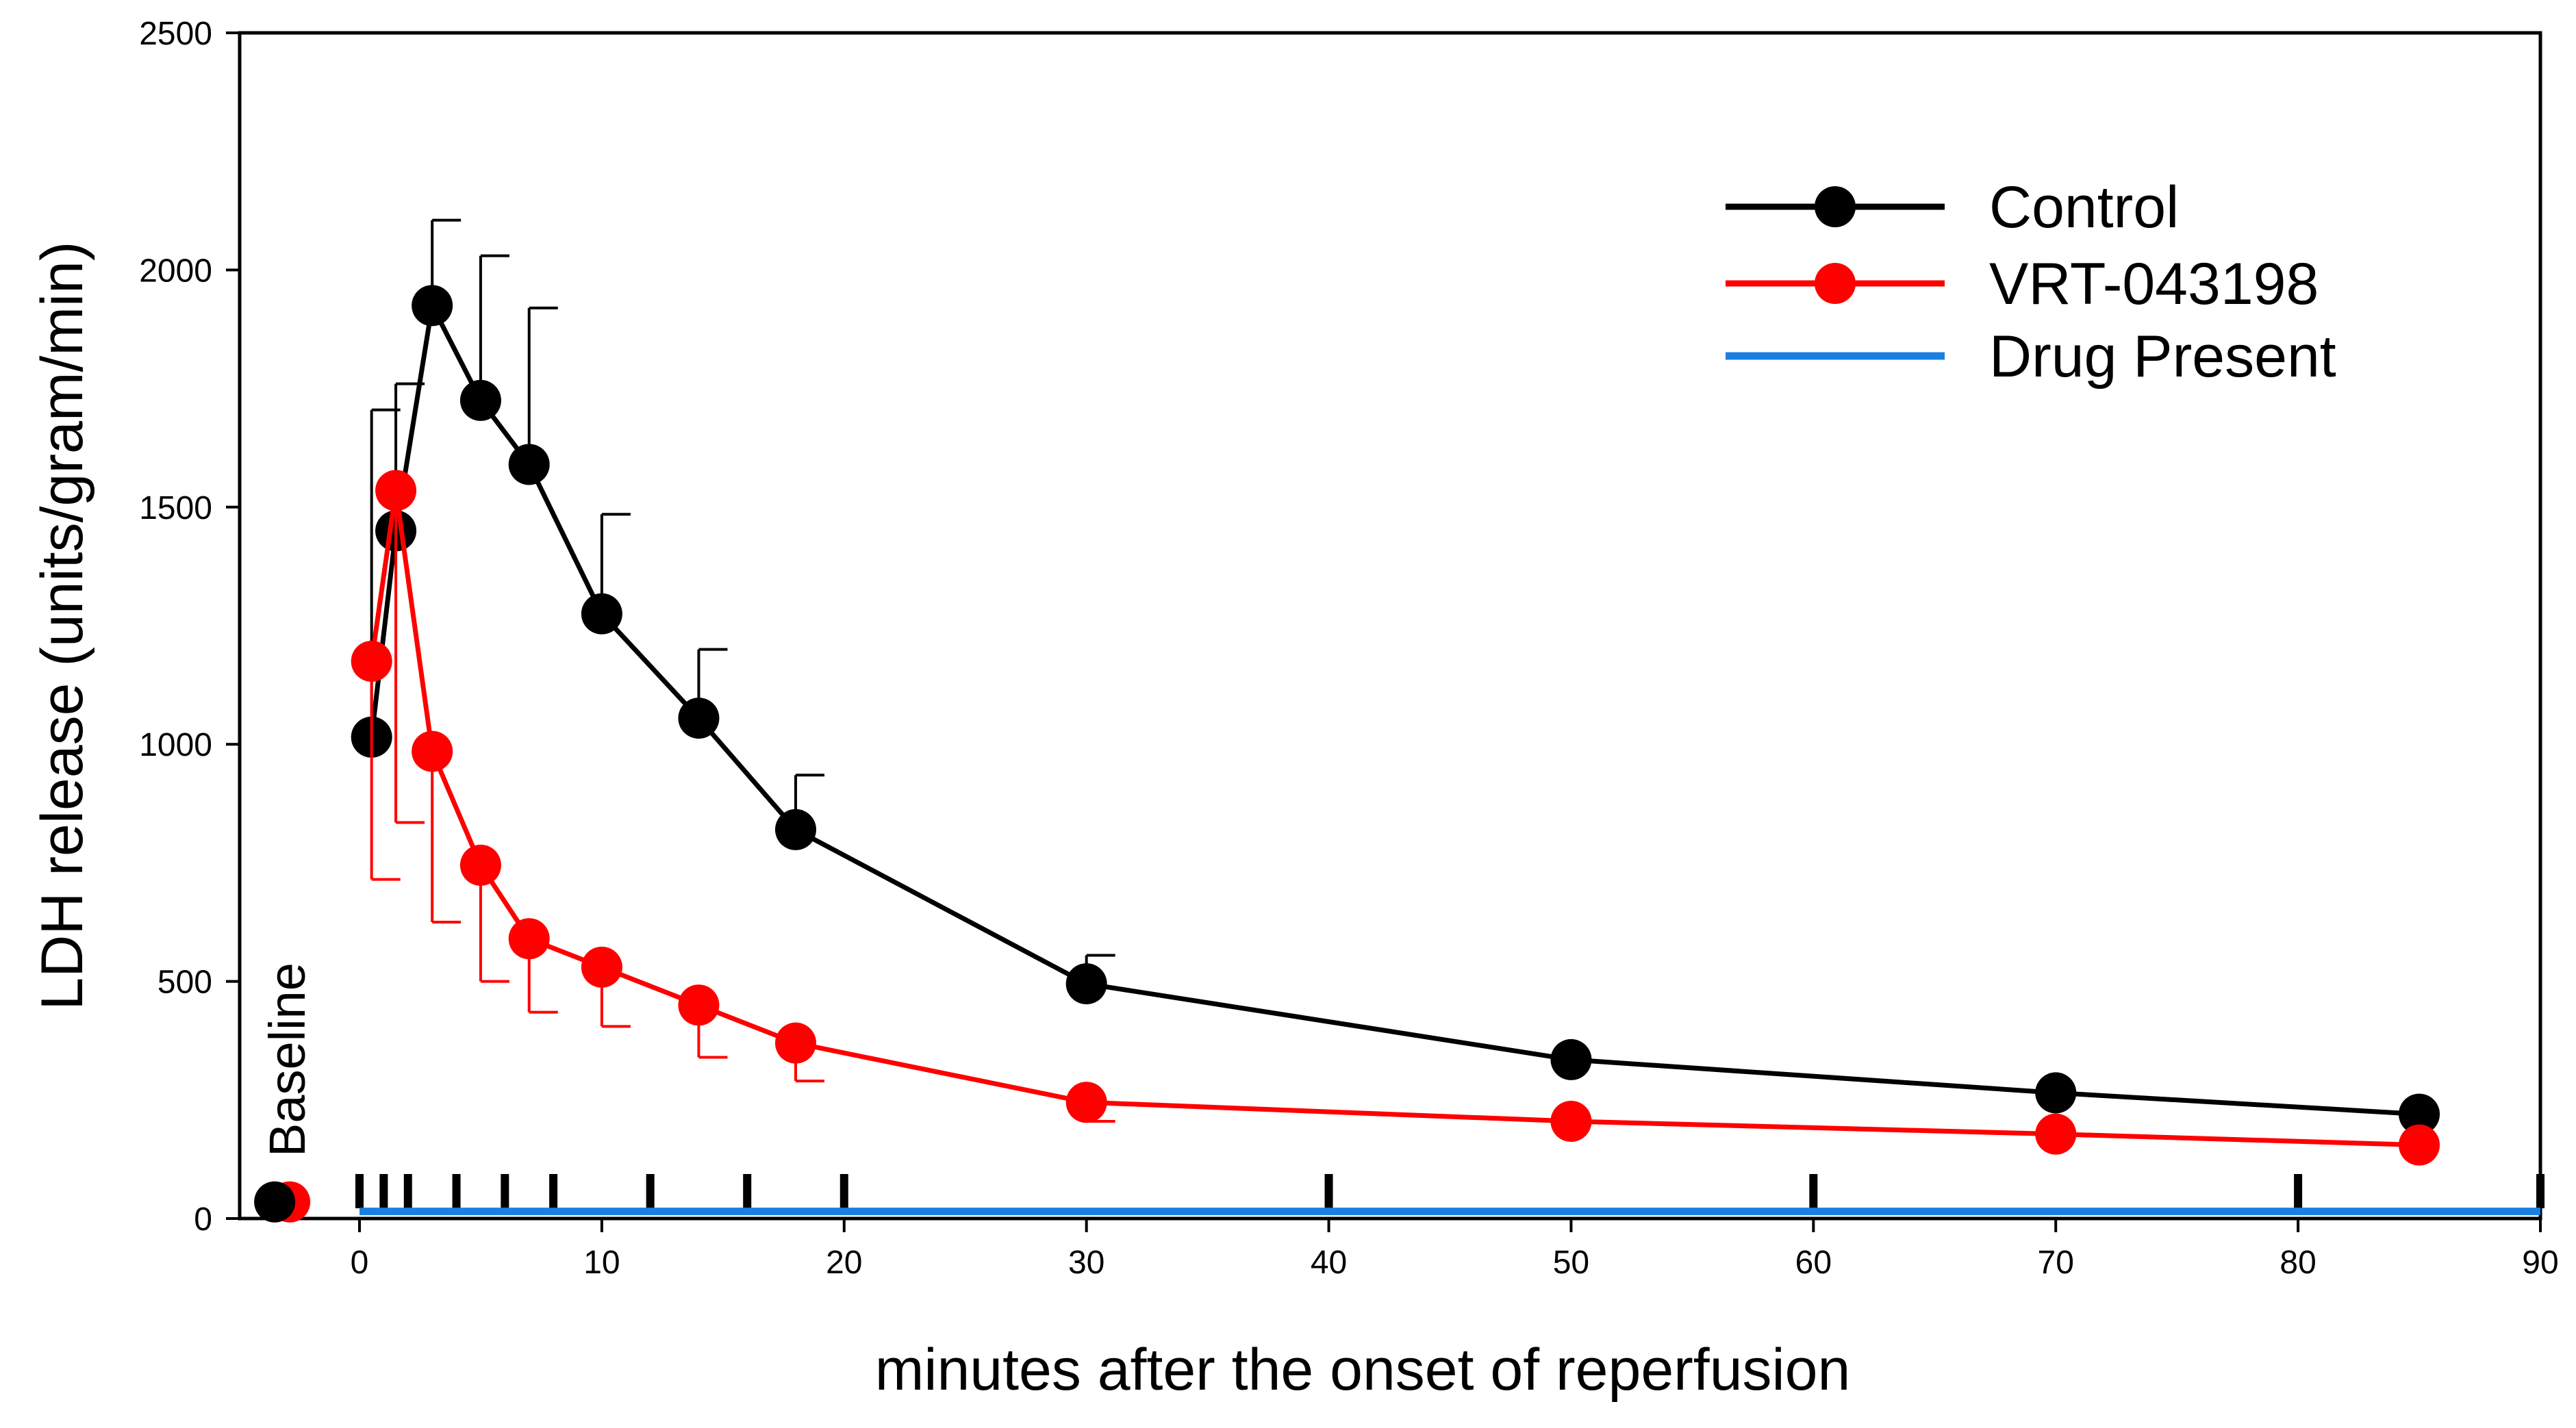 This screenshot has height=1428, width=2576. Describe the element at coordinates (360, 1263) in the screenshot. I see `x-tick-label: 0` at that location.